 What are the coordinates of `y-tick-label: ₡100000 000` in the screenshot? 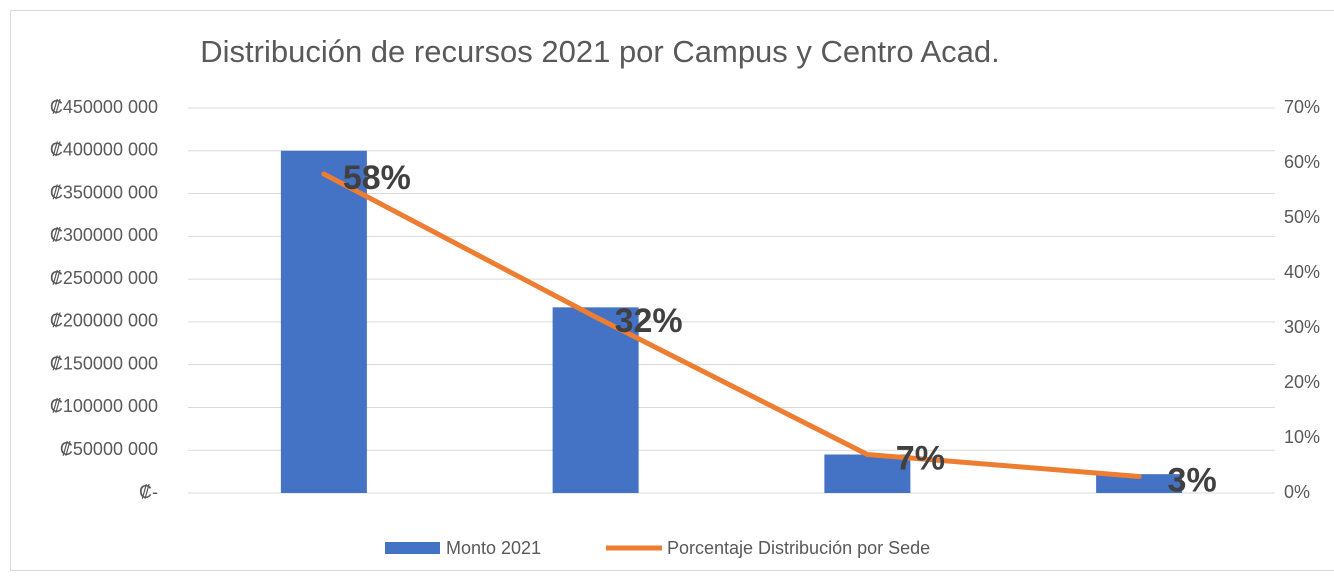 It's located at (104, 406).